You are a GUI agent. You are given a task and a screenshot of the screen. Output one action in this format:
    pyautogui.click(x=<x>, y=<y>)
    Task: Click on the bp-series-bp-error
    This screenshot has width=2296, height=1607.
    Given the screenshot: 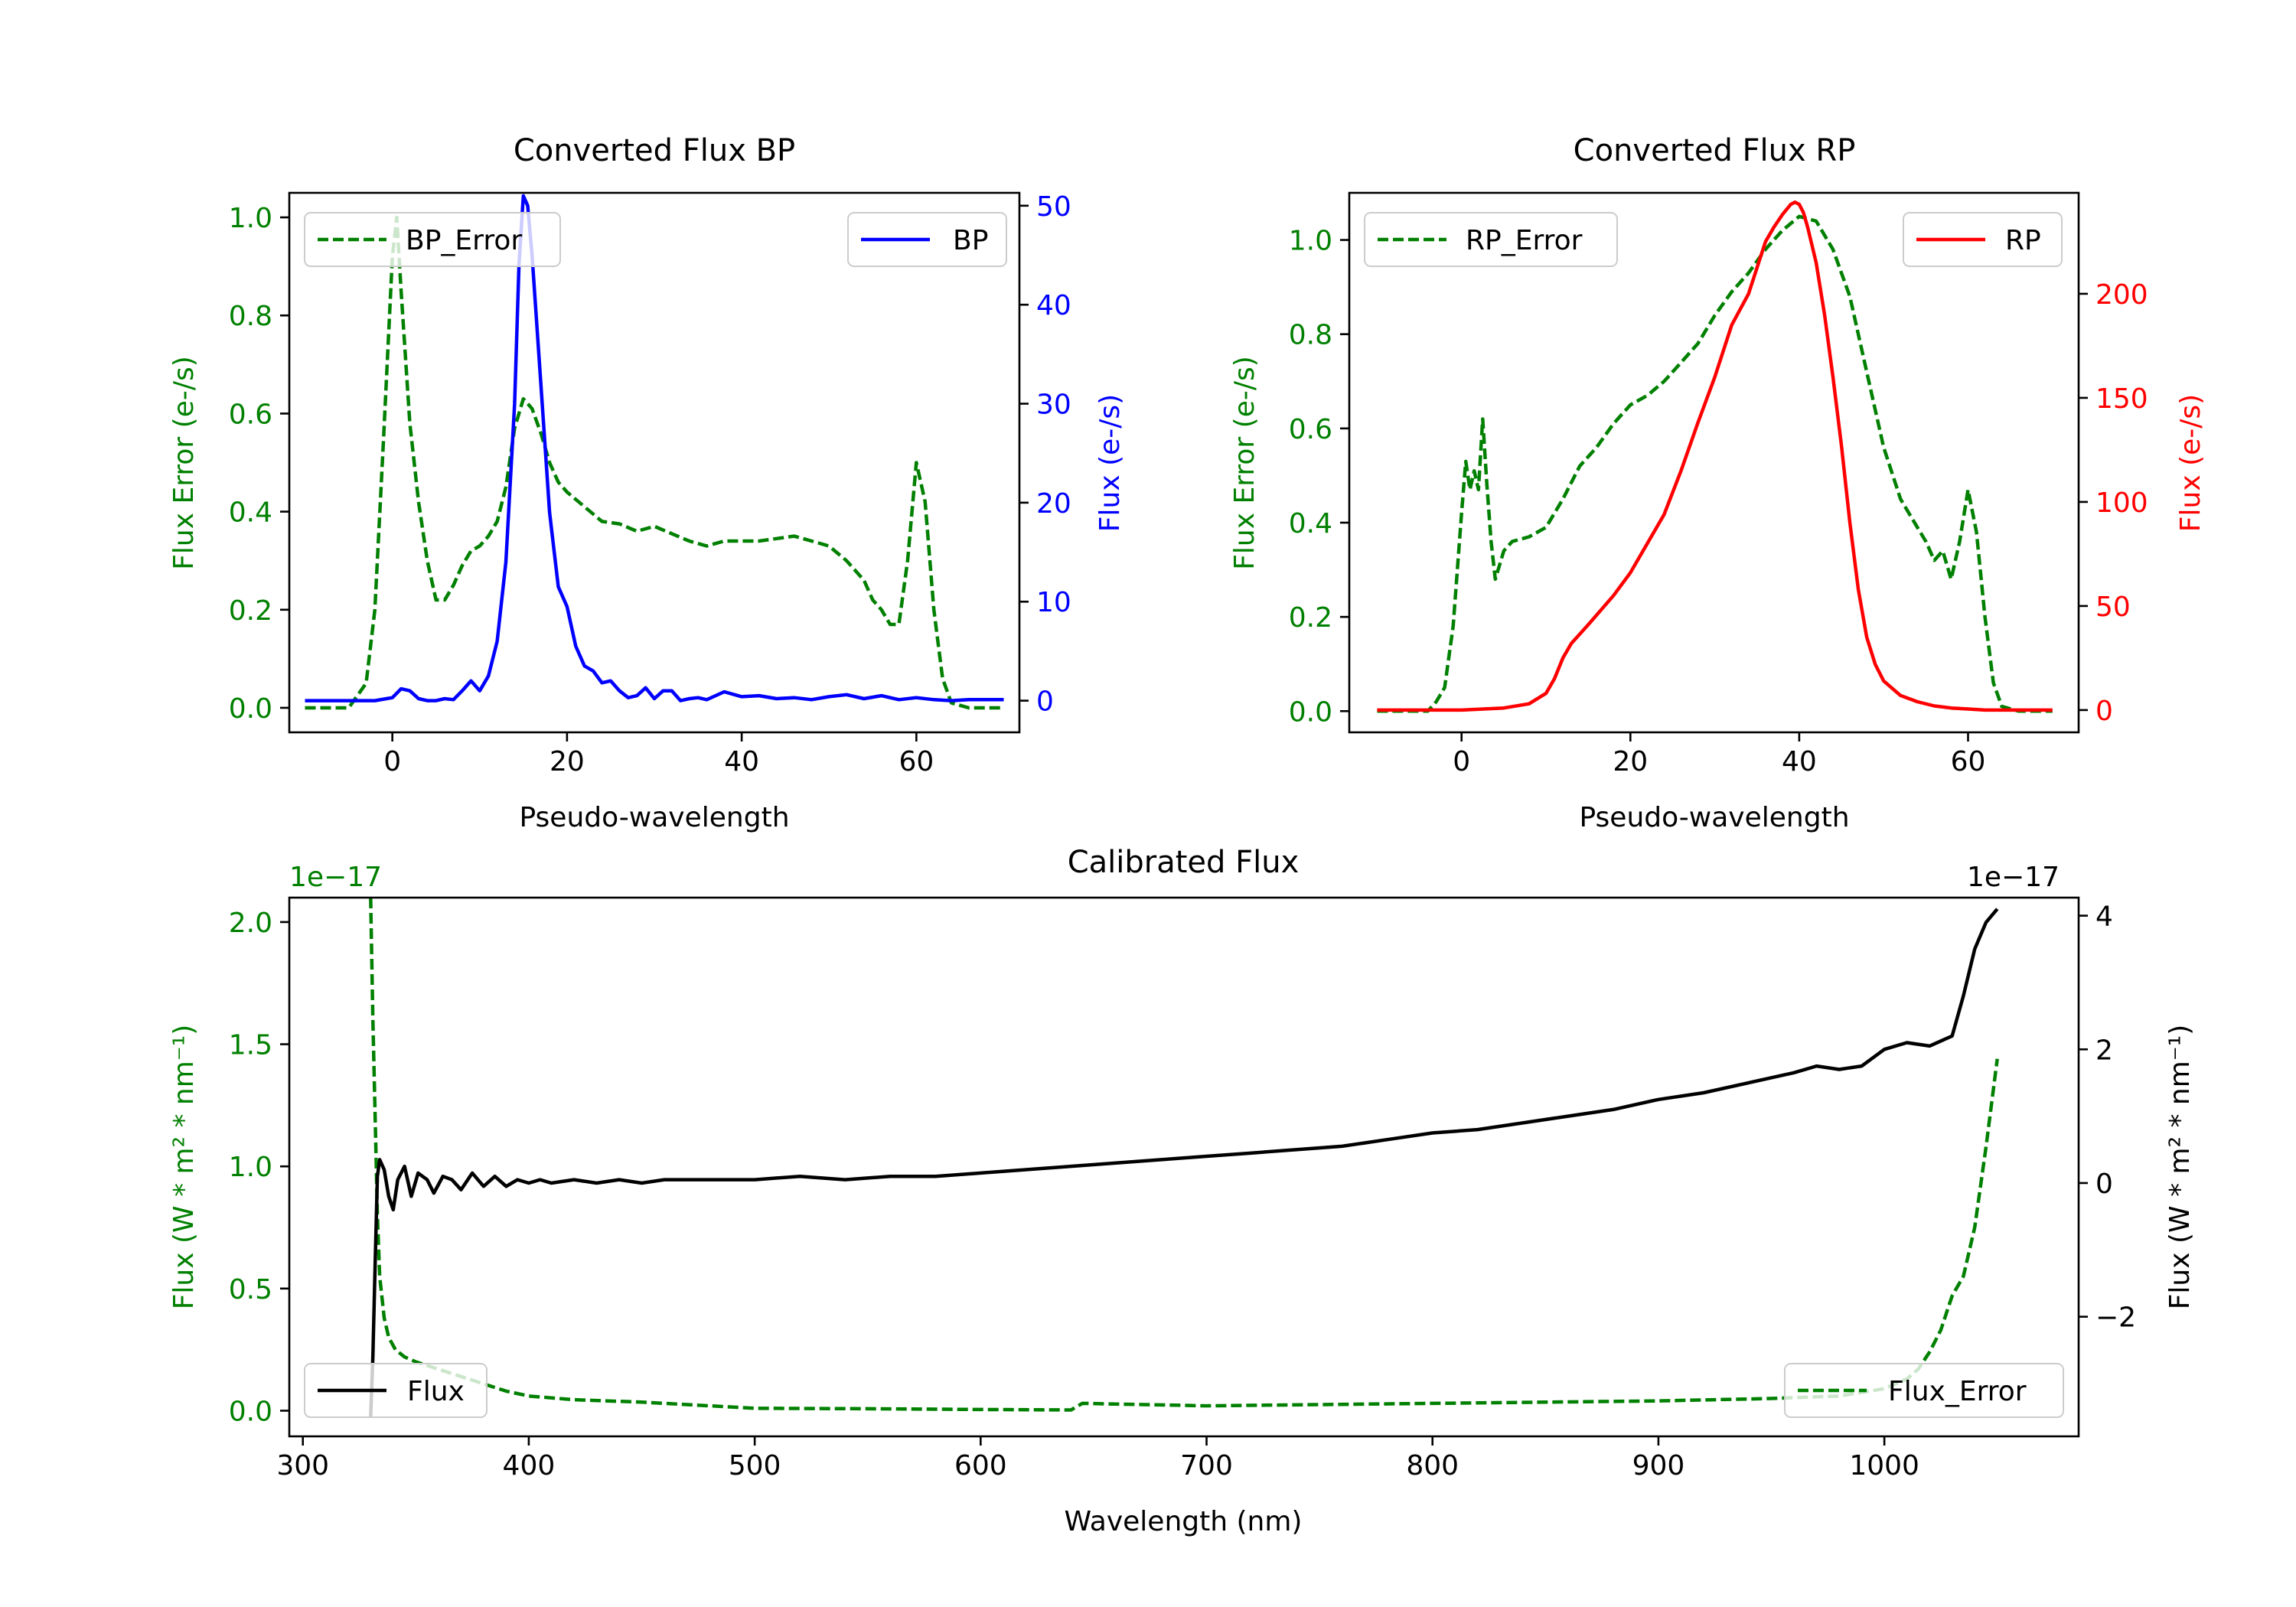 What is the action you would take?
    pyautogui.click(x=654, y=463)
    